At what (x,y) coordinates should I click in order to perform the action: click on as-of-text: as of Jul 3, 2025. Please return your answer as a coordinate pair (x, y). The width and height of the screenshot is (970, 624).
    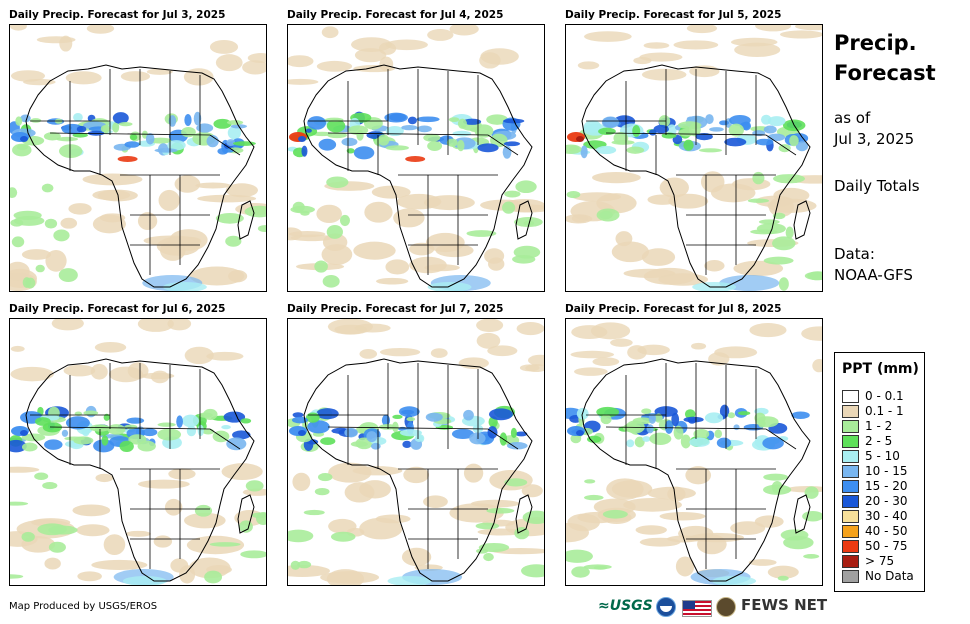
    Looking at the image, I should click on (874, 129).